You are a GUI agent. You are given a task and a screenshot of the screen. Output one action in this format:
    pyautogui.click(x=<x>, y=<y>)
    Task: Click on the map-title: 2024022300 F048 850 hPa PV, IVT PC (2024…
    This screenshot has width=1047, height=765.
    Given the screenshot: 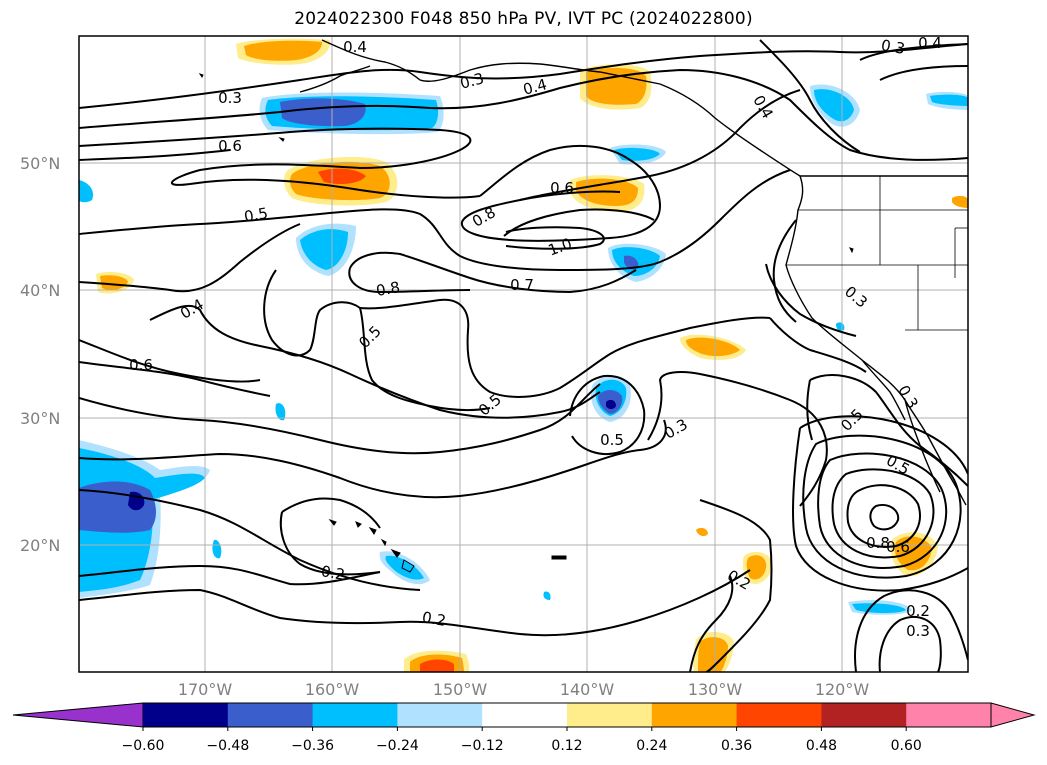 What is the action you would take?
    pyautogui.click(x=523, y=19)
    